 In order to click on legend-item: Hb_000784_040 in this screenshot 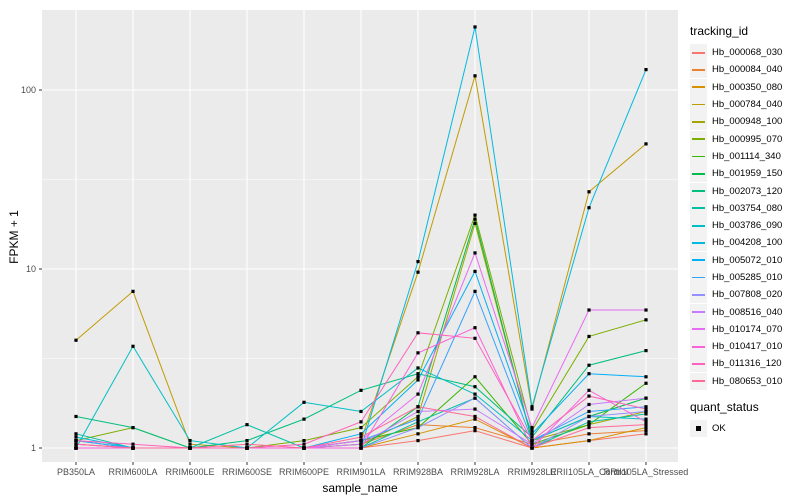, I will do `click(745, 105)`.